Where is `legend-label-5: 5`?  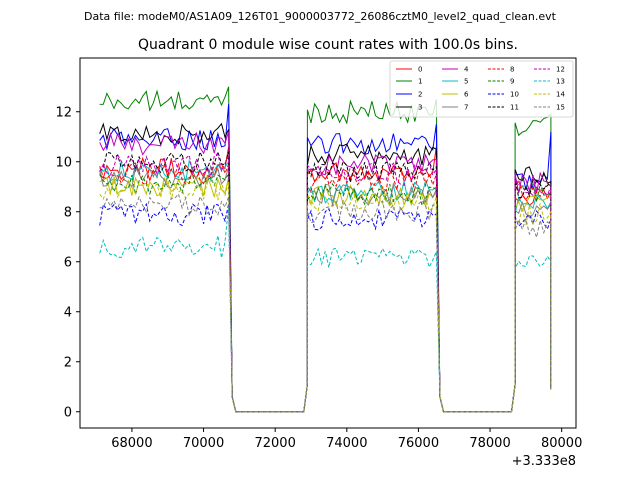 legend-label-5: 5 is located at coordinates (466, 82).